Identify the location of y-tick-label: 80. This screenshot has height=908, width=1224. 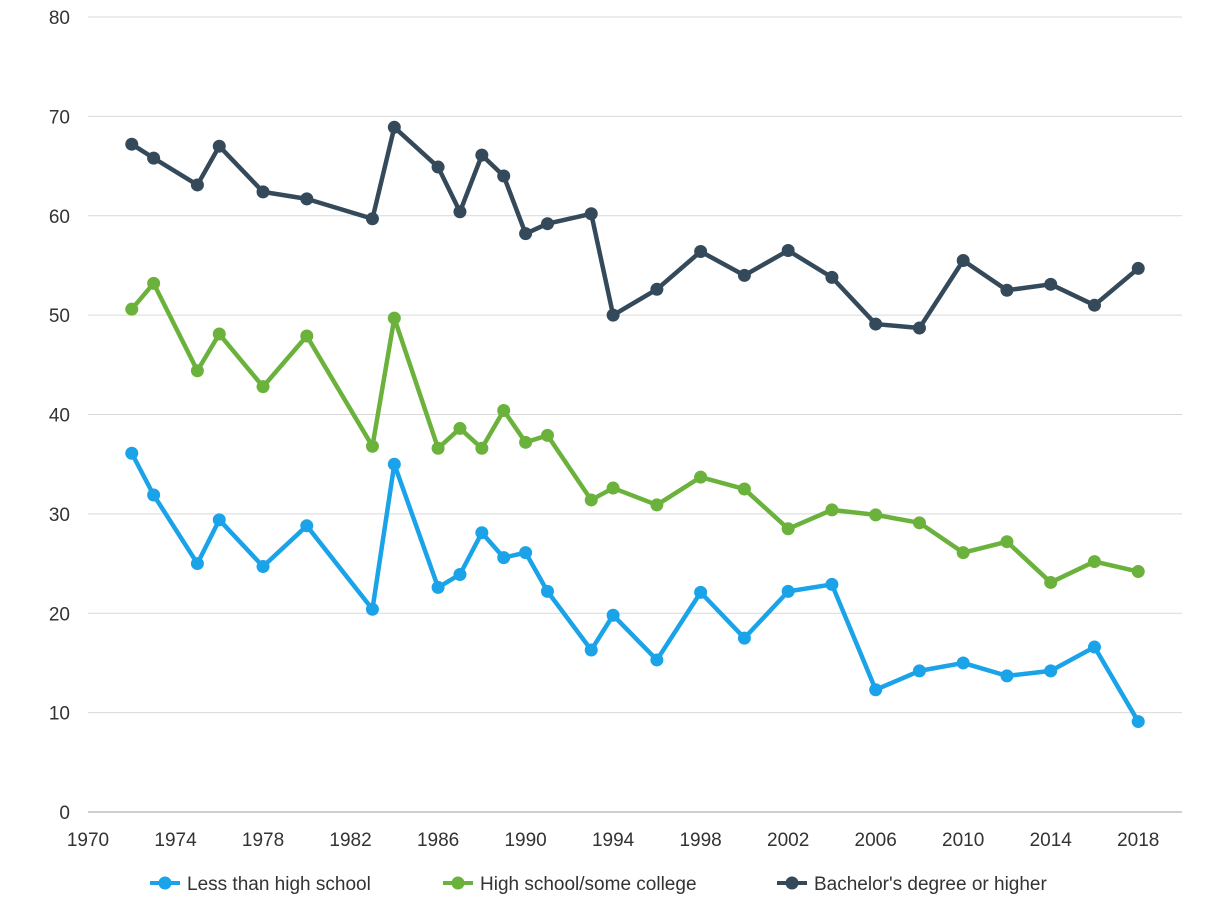
(59, 18).